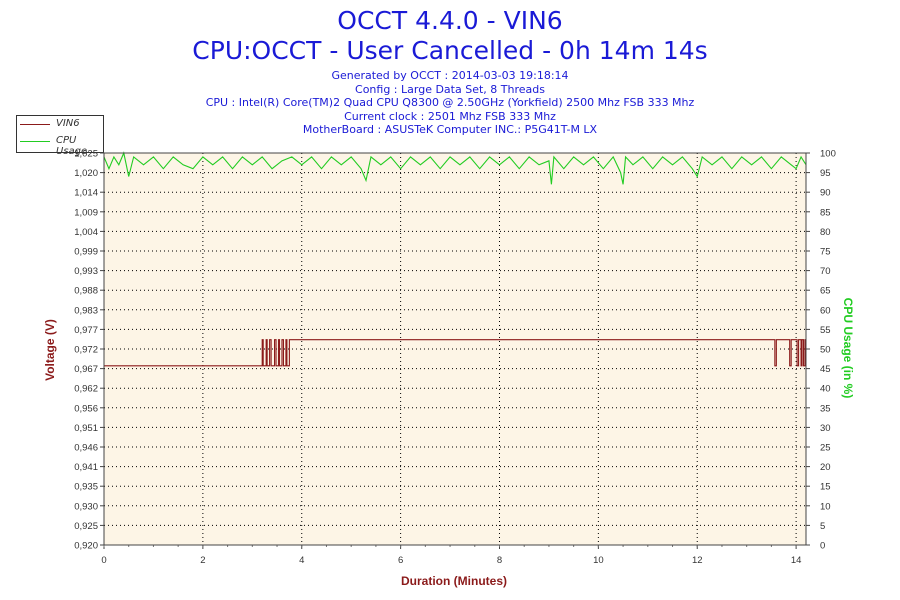  I want to click on x-tick-label: 14, so click(796, 560).